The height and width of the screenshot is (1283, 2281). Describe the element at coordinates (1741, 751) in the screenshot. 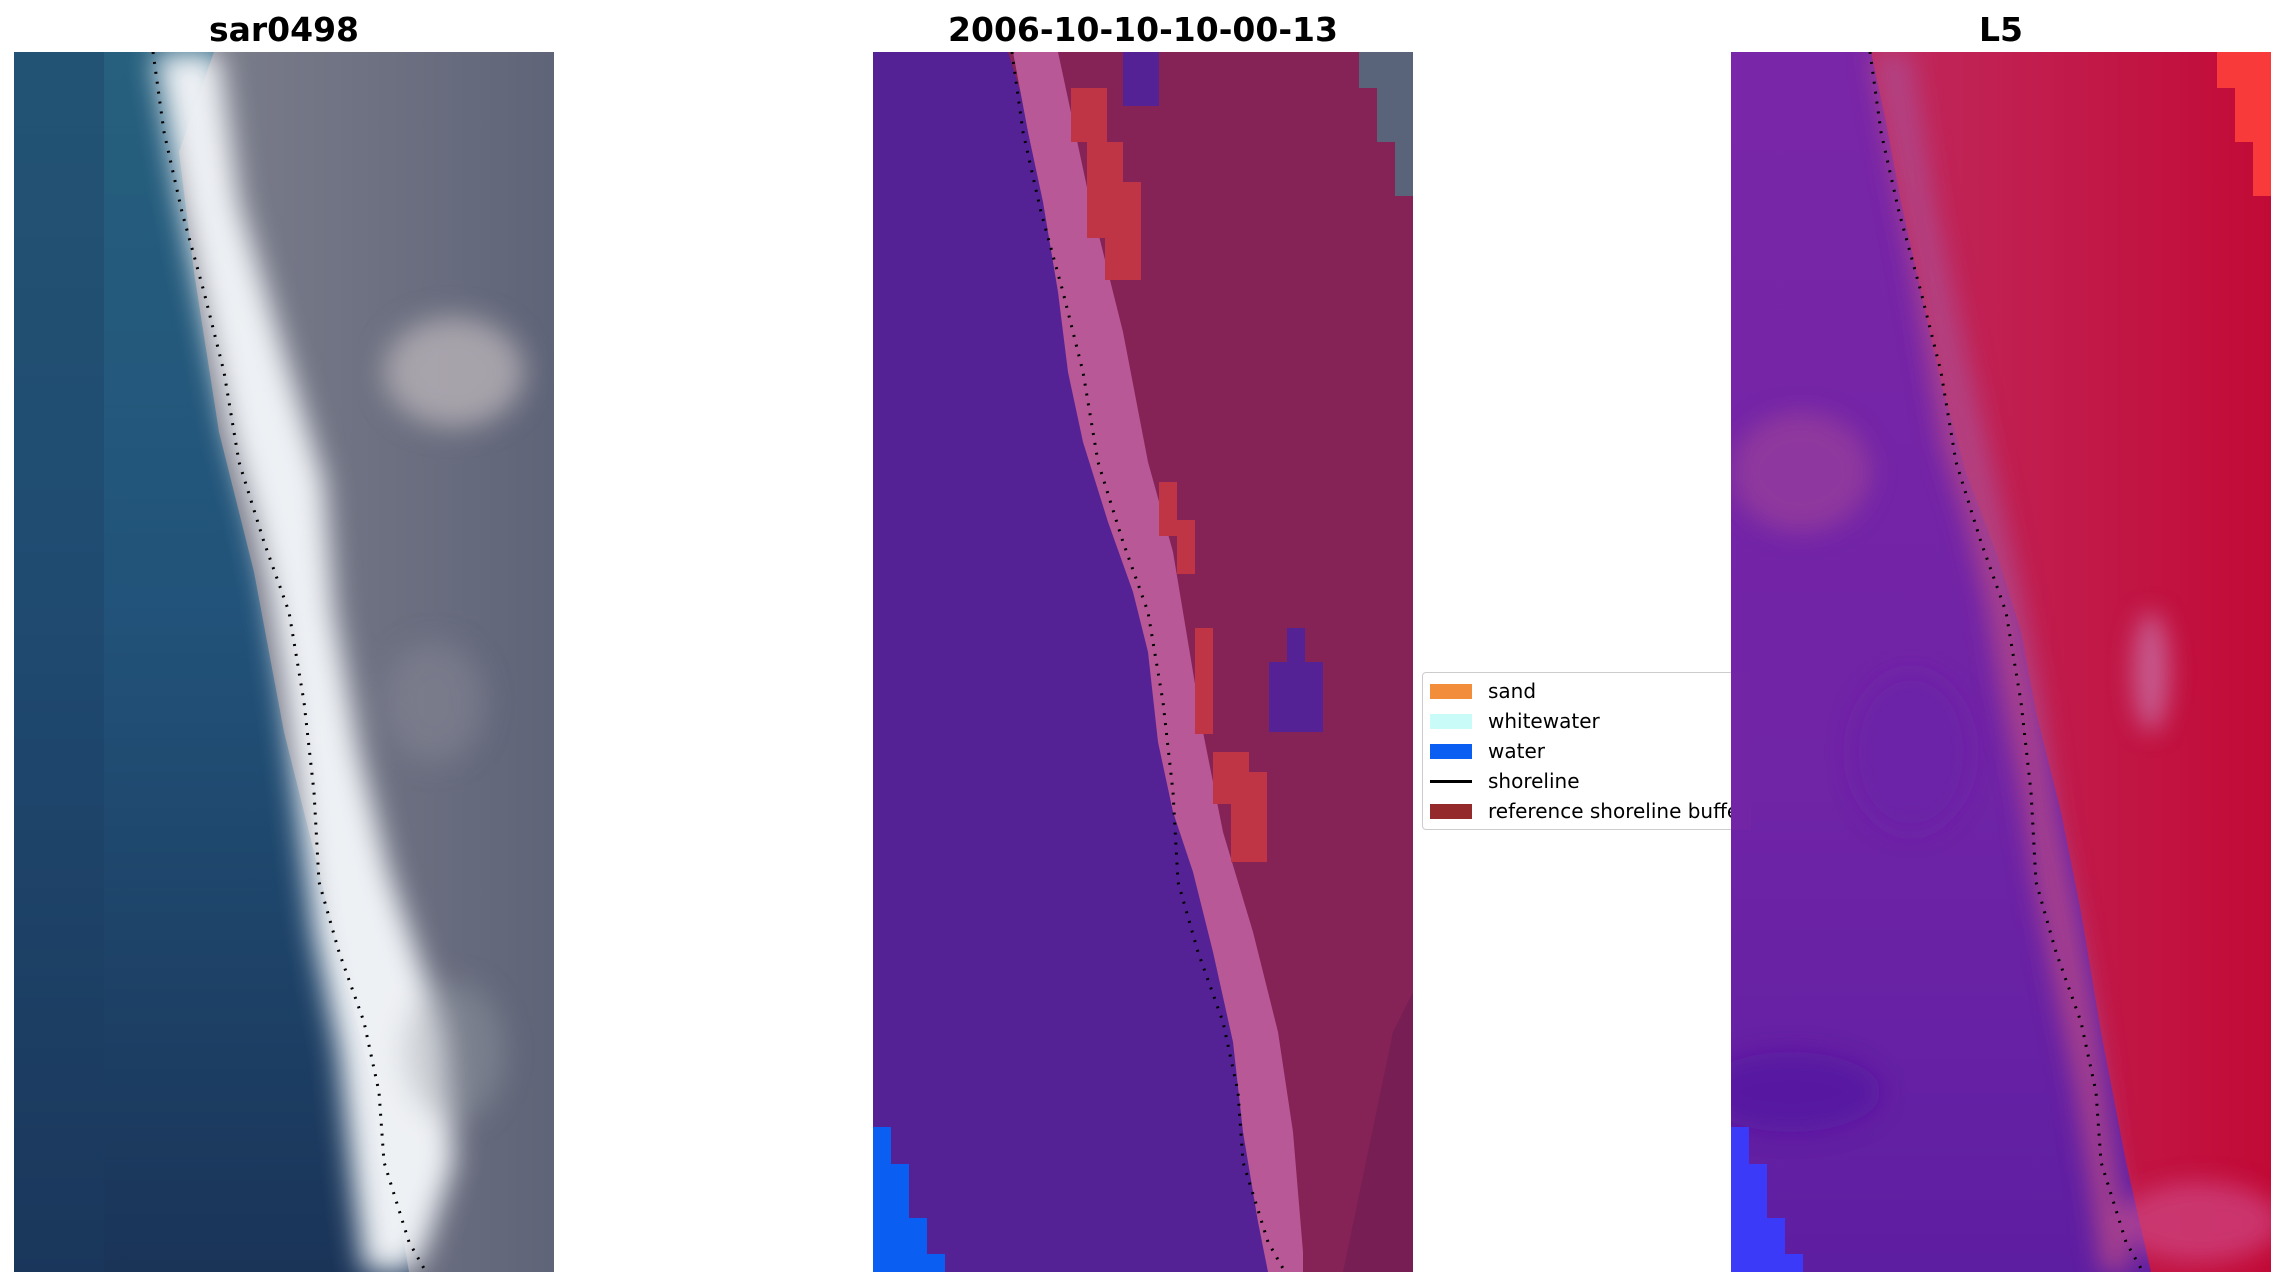

I see `legend-clip-overlay` at that location.